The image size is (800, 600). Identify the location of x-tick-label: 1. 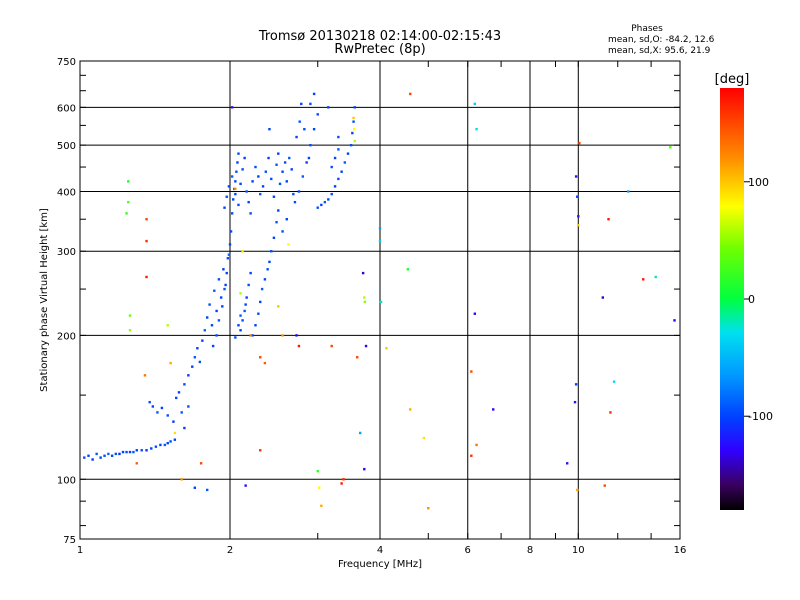
(80, 550).